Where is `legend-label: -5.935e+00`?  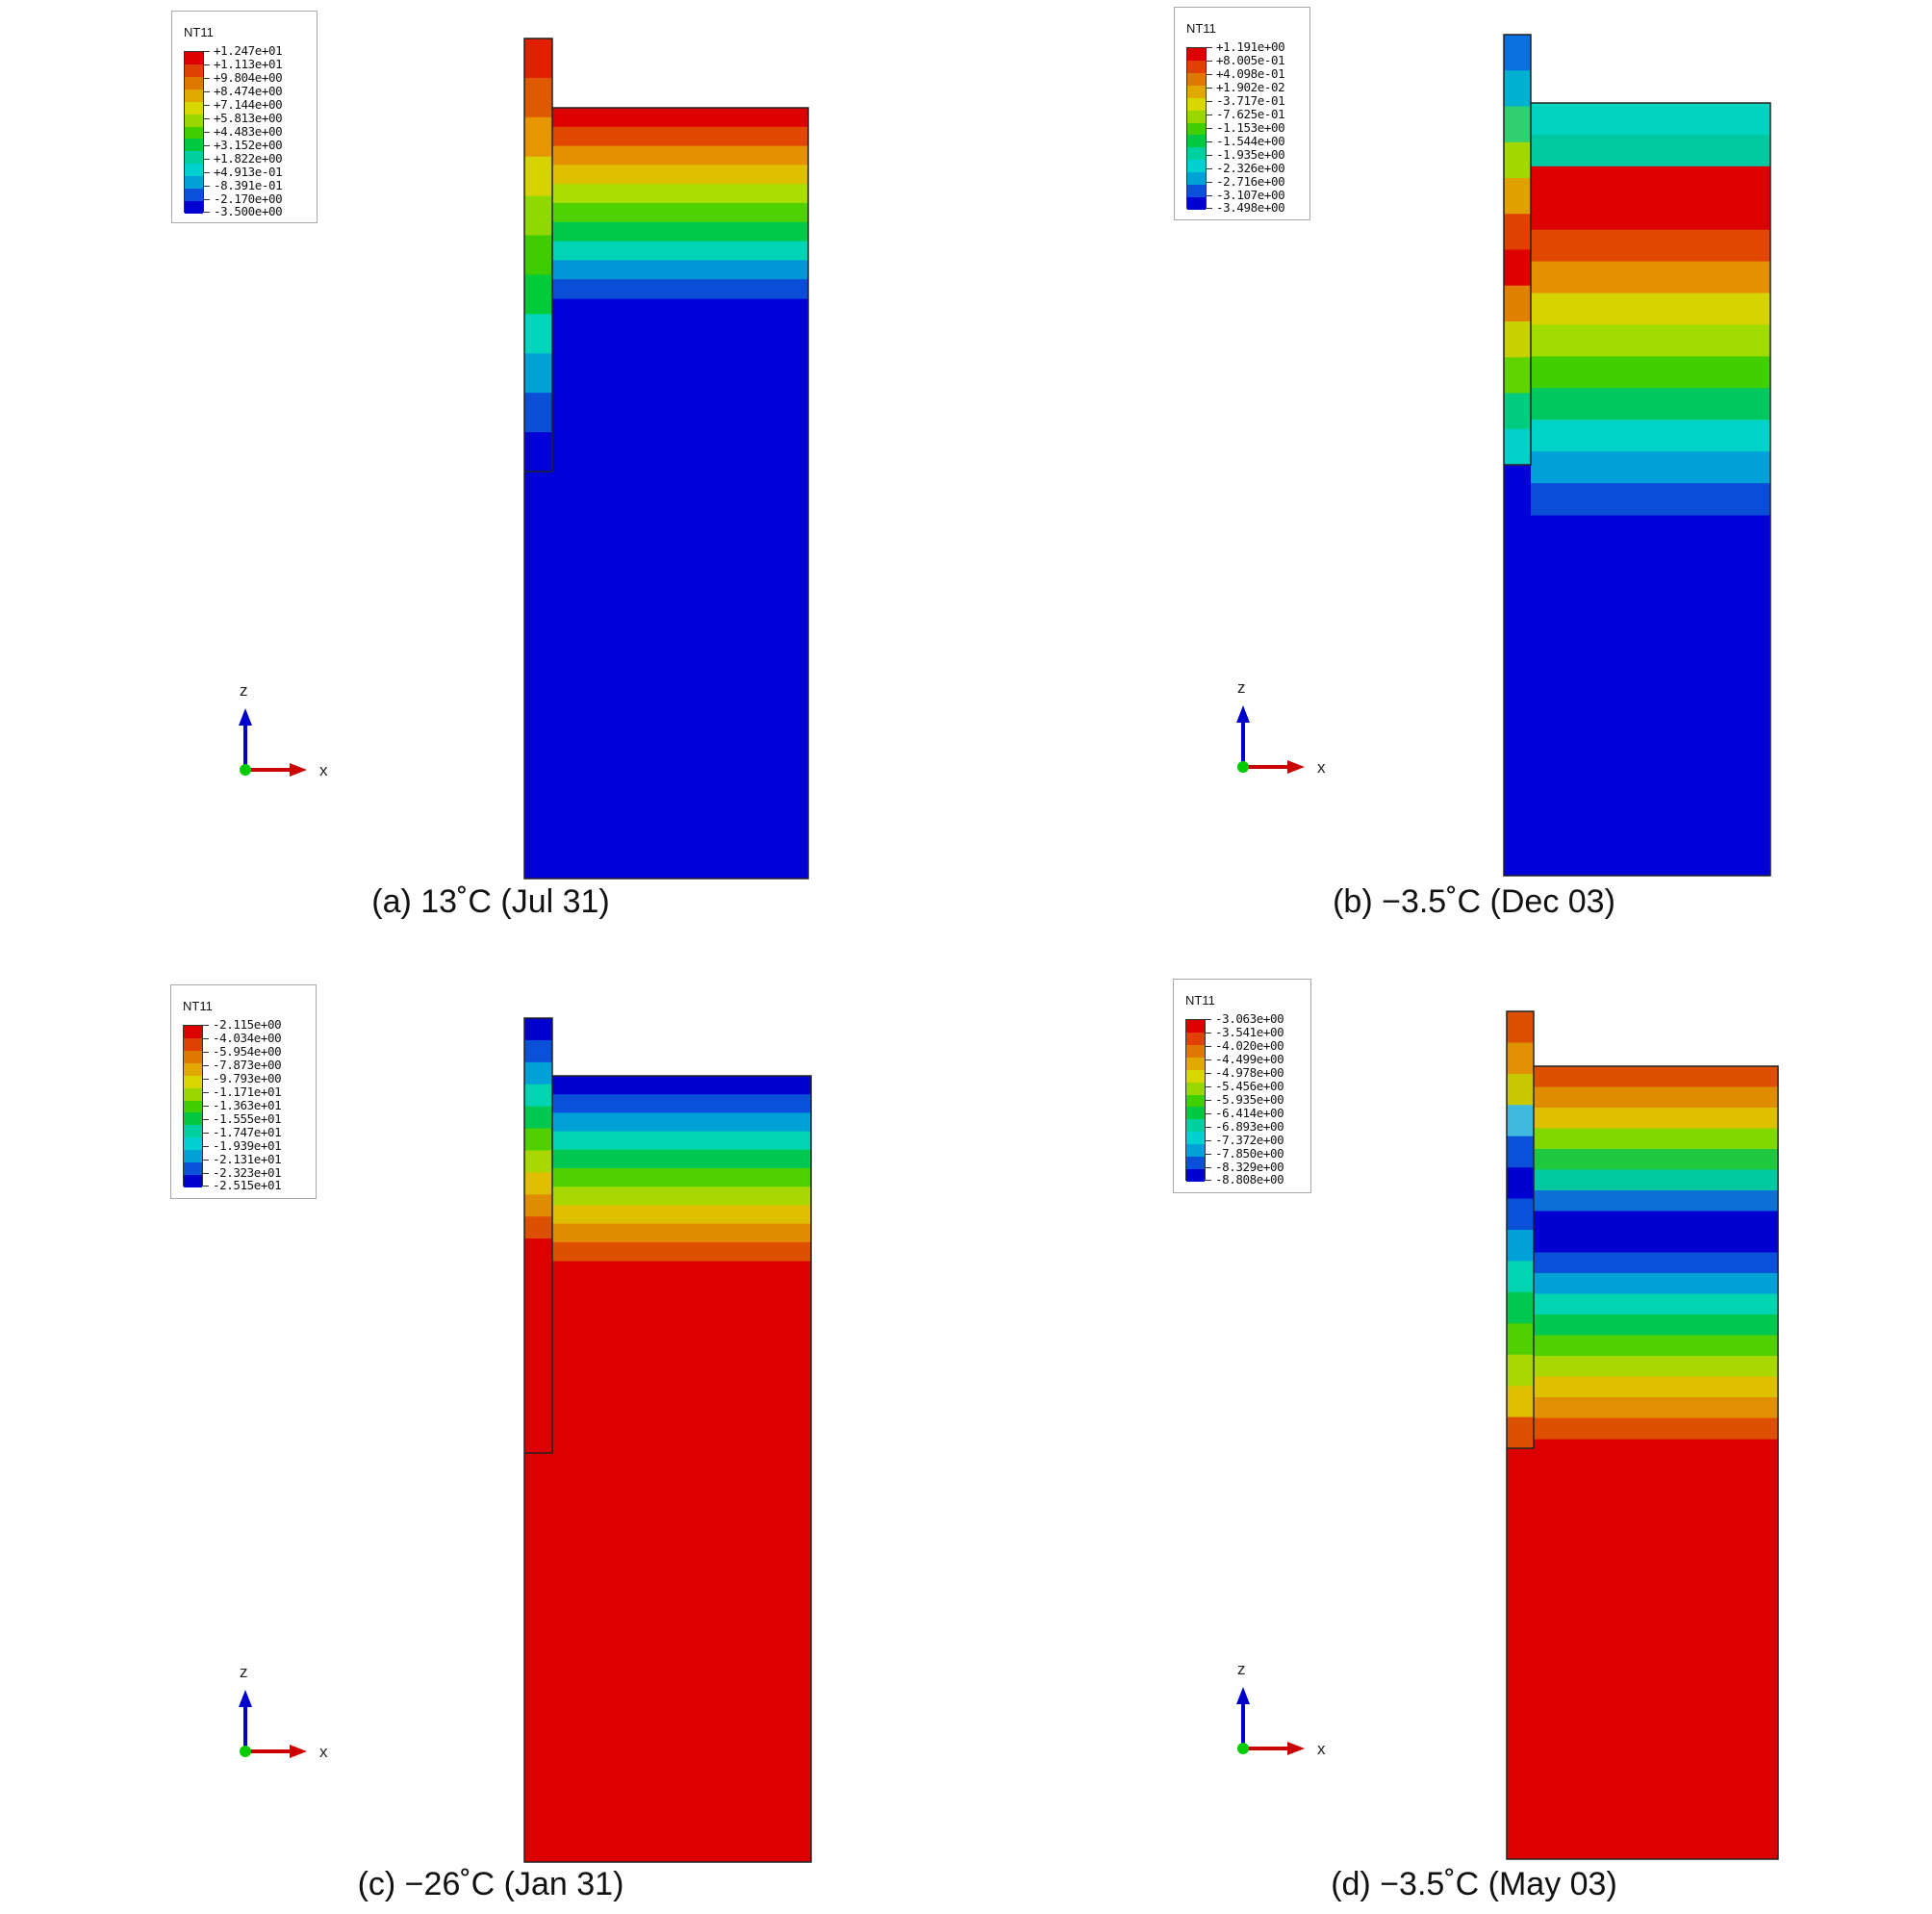
legend-label: -5.935e+00 is located at coordinates (1249, 1099).